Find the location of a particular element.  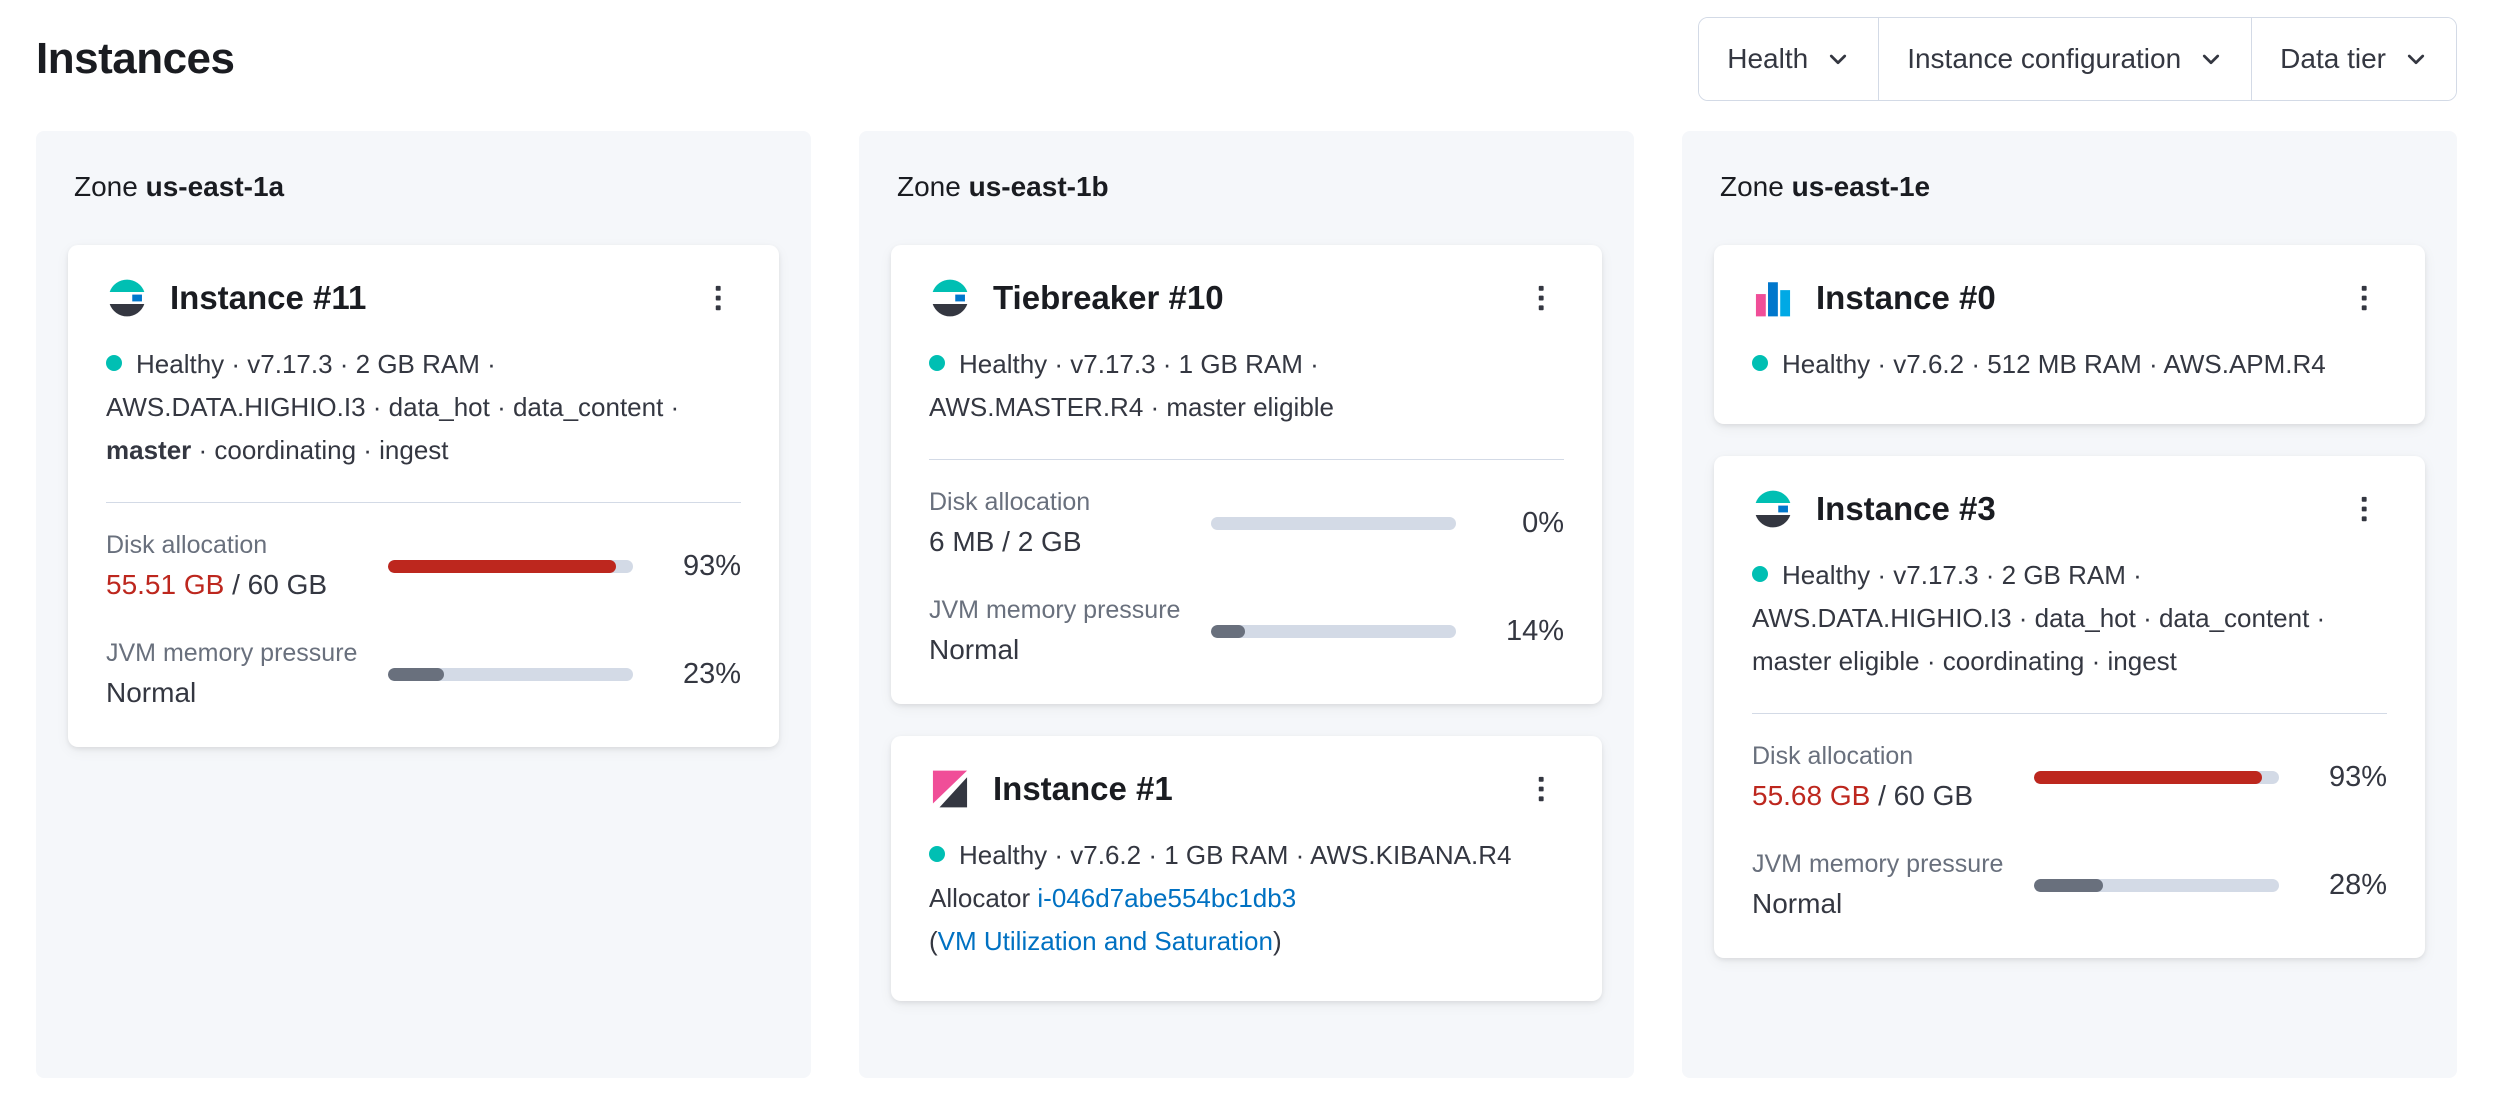

meta-text: · coordinating · ingest is located at coordinates (320, 450).